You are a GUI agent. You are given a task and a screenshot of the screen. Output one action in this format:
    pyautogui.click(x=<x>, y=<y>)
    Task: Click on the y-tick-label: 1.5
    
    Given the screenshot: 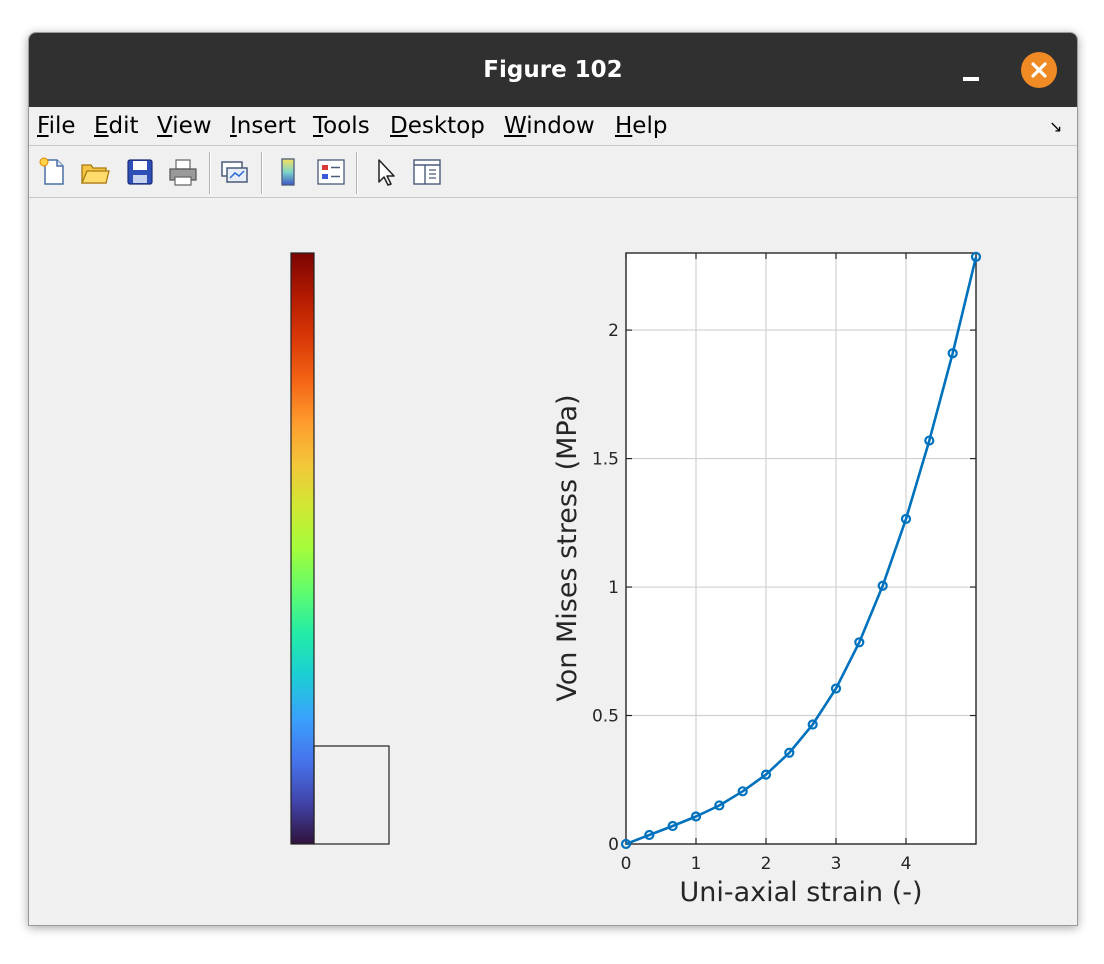 What is the action you would take?
    pyautogui.click(x=605, y=460)
    